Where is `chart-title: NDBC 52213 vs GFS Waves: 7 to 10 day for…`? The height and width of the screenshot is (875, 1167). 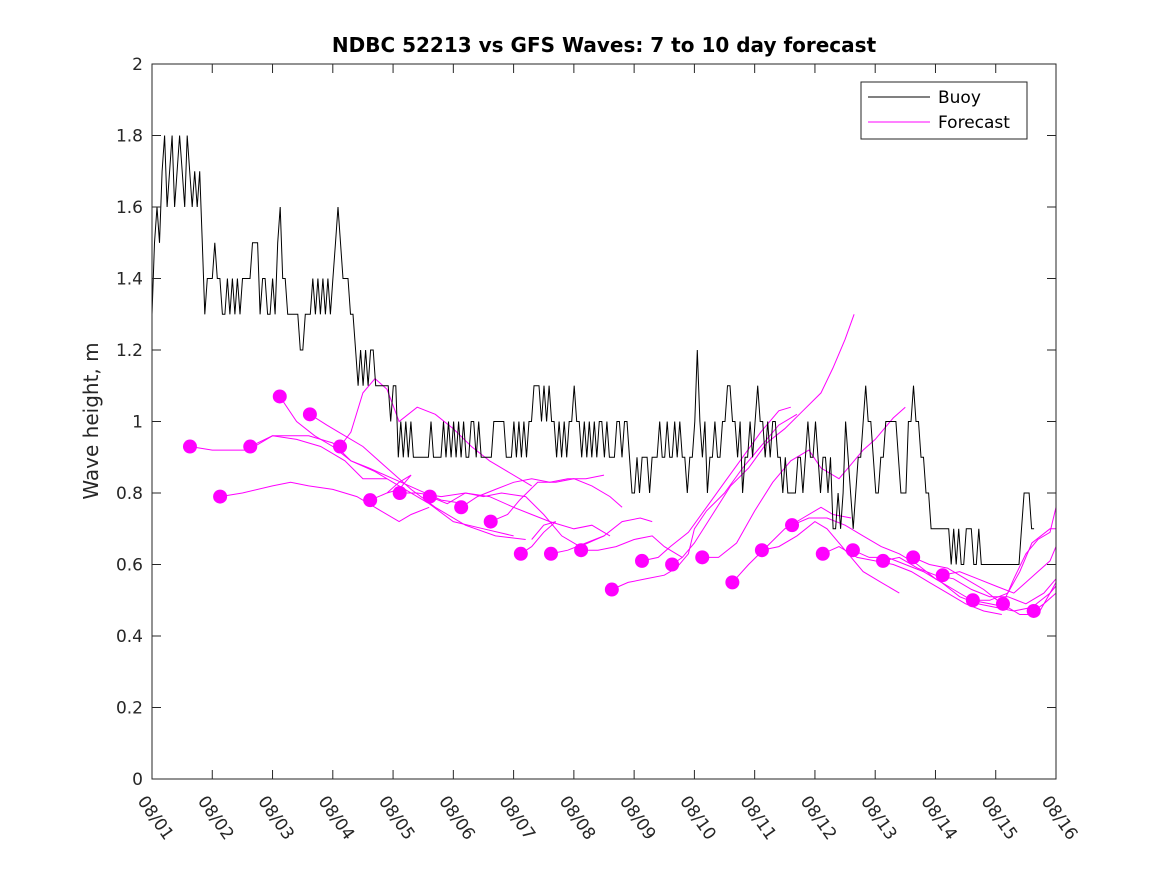 chart-title: NDBC 52213 vs GFS Waves: 7 to 10 day for… is located at coordinates (604, 45).